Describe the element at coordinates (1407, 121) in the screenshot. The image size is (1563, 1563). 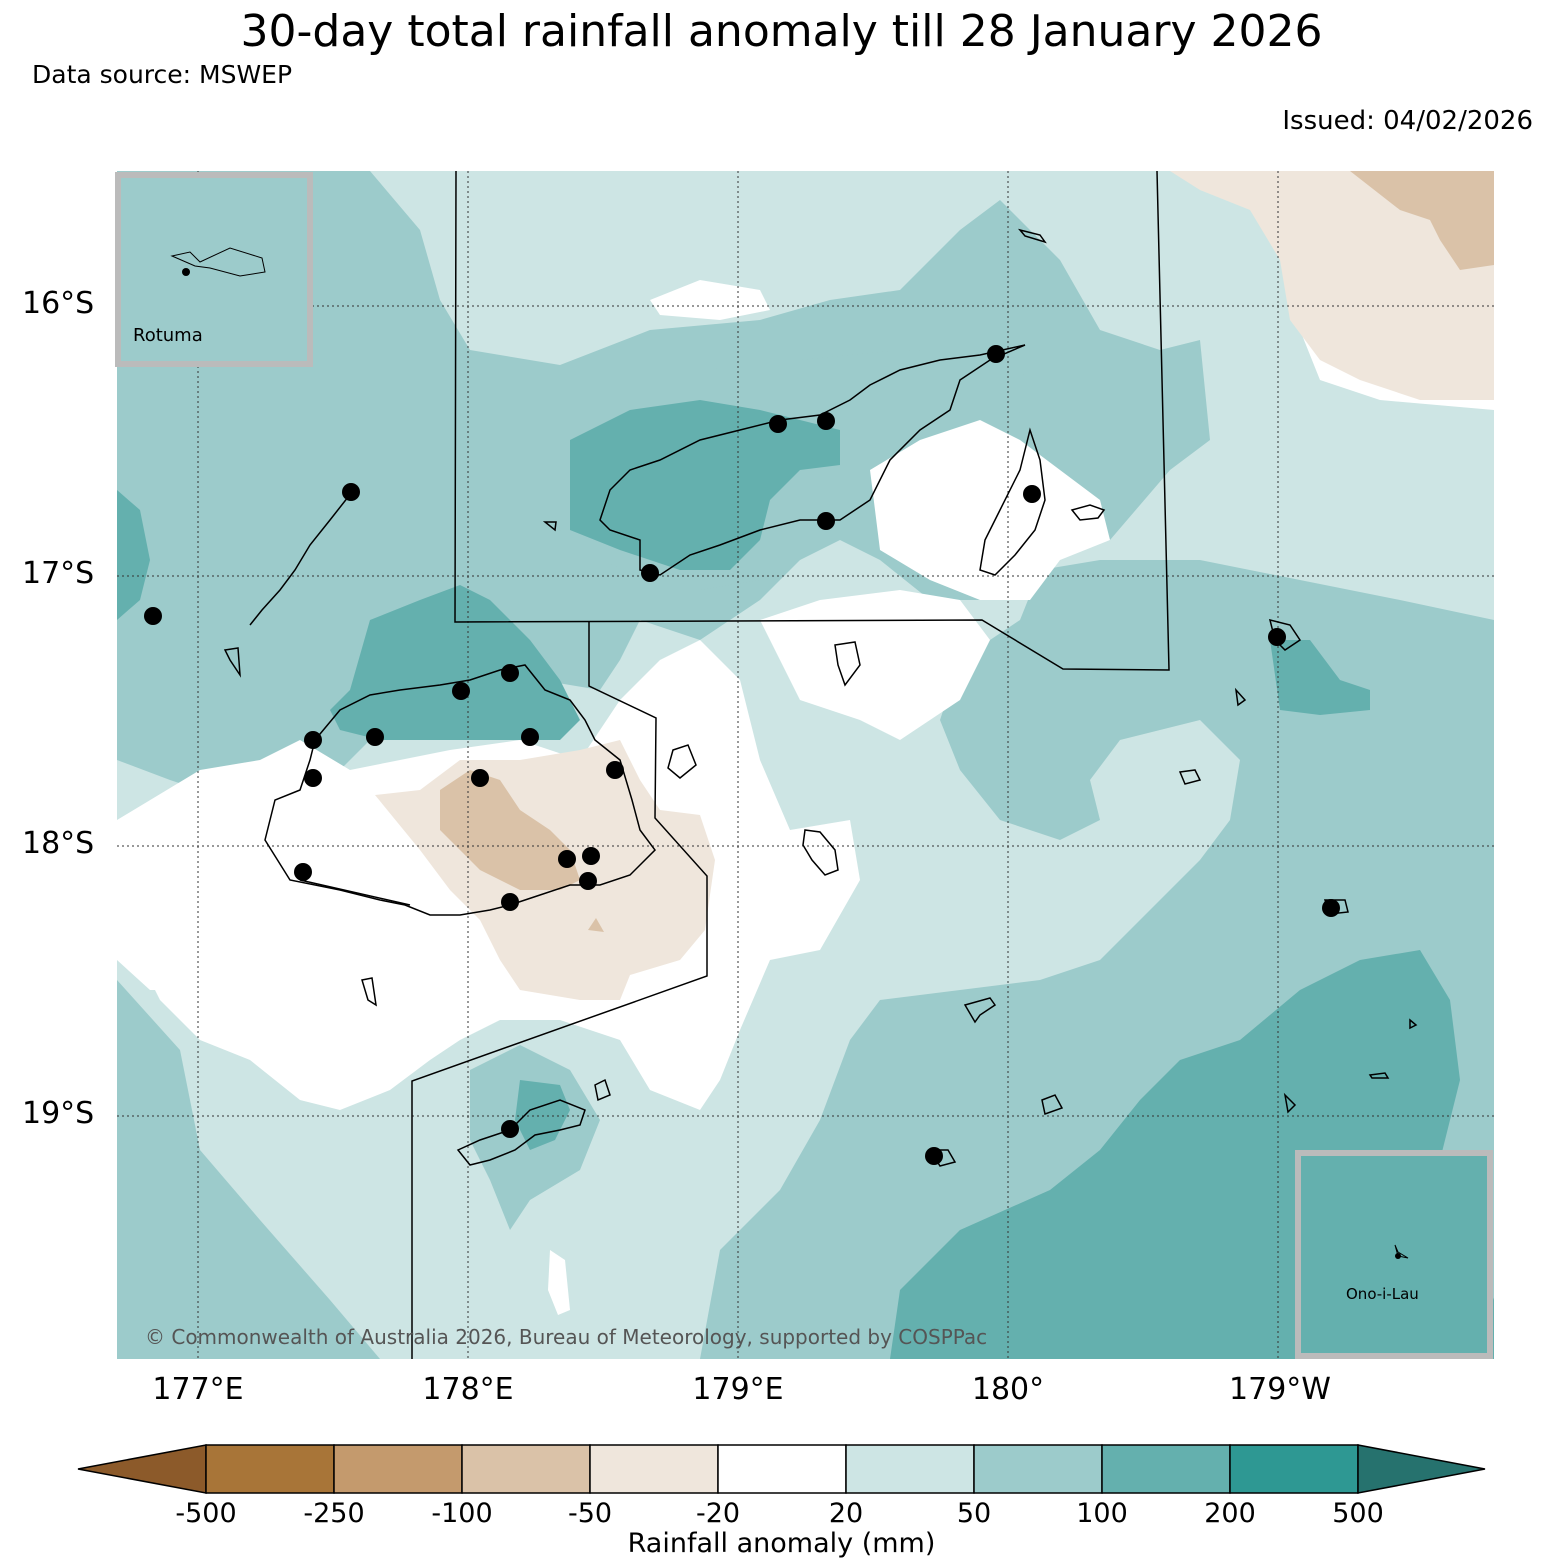
I see `issued-date: Issued: 04/02/2026` at that location.